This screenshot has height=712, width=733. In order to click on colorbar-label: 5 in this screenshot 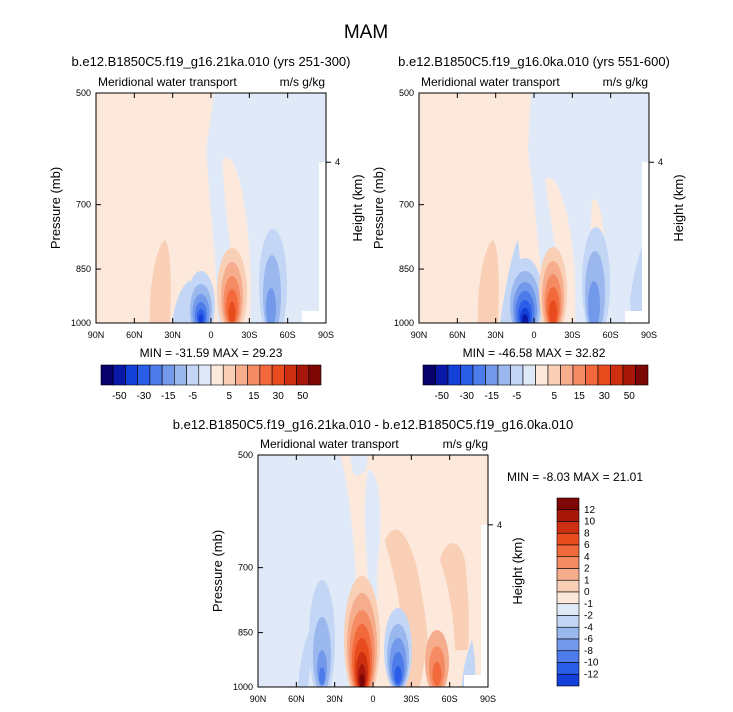, I will do `click(554, 396)`.